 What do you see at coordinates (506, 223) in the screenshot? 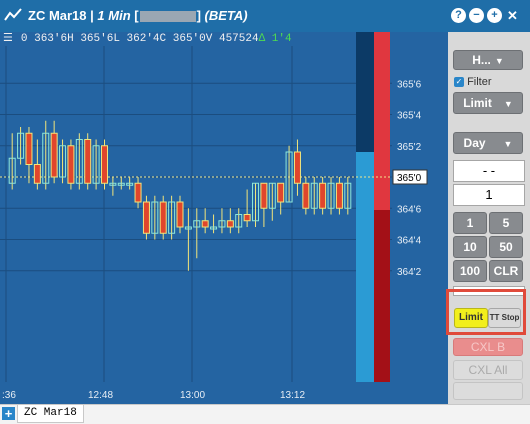
I see `qty-button-5: 5` at bounding box center [506, 223].